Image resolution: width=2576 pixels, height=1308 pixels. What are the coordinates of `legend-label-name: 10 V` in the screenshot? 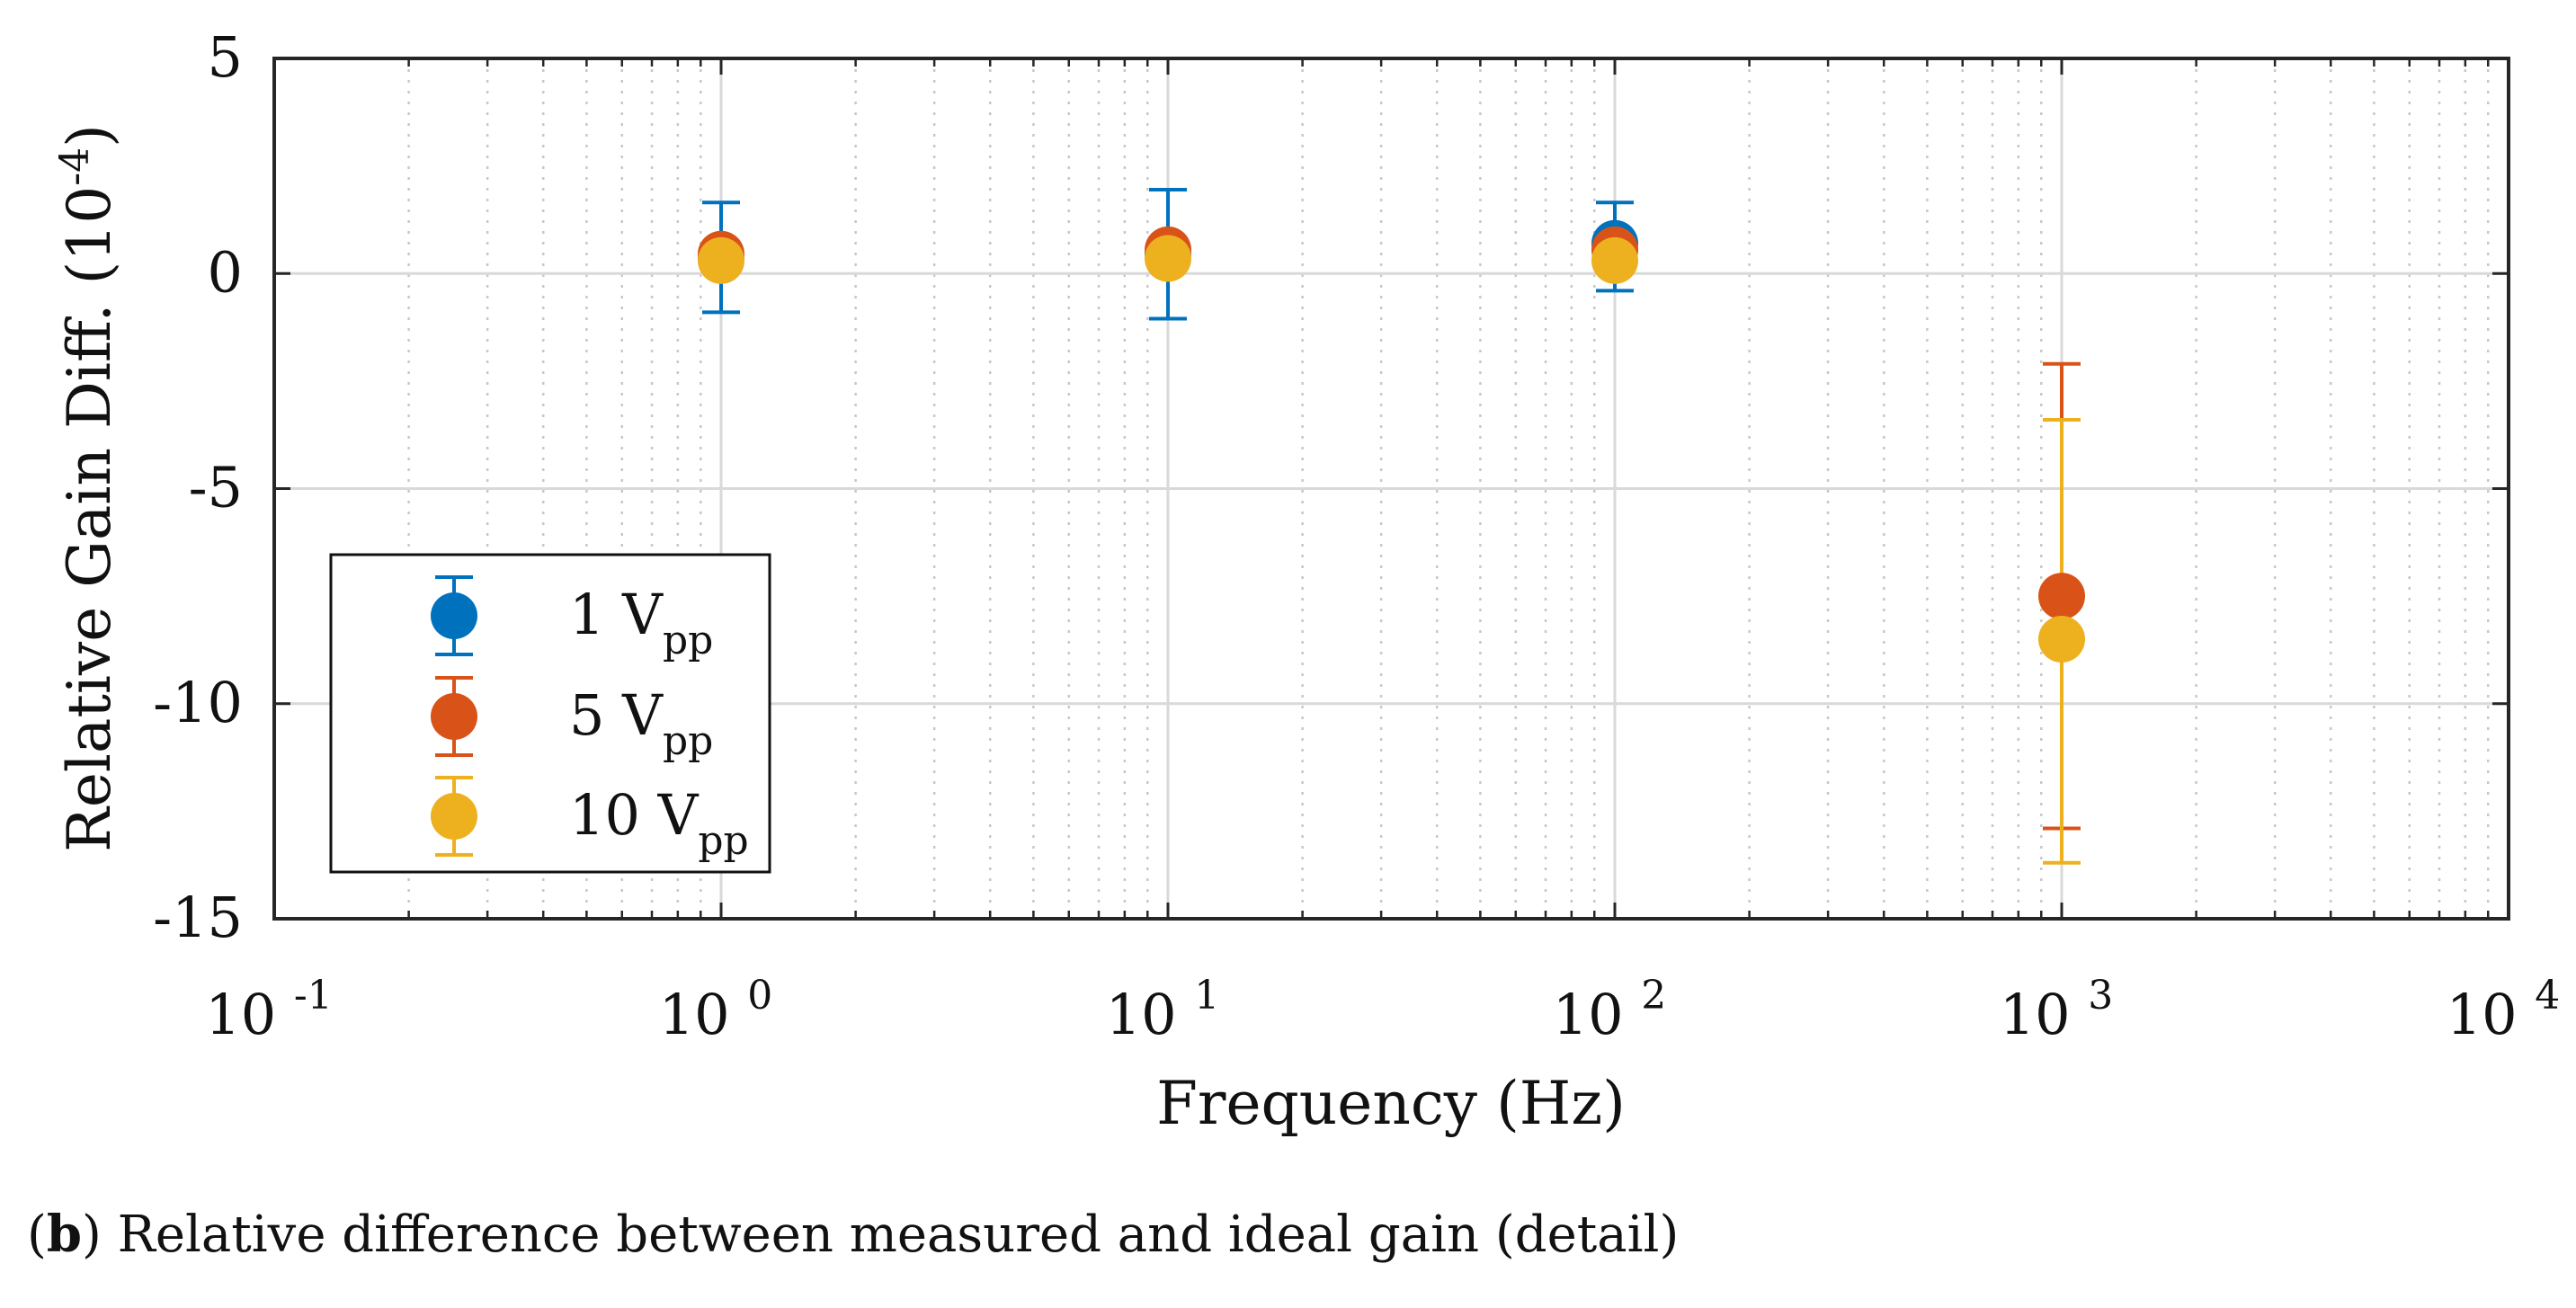 It's located at (635, 815).